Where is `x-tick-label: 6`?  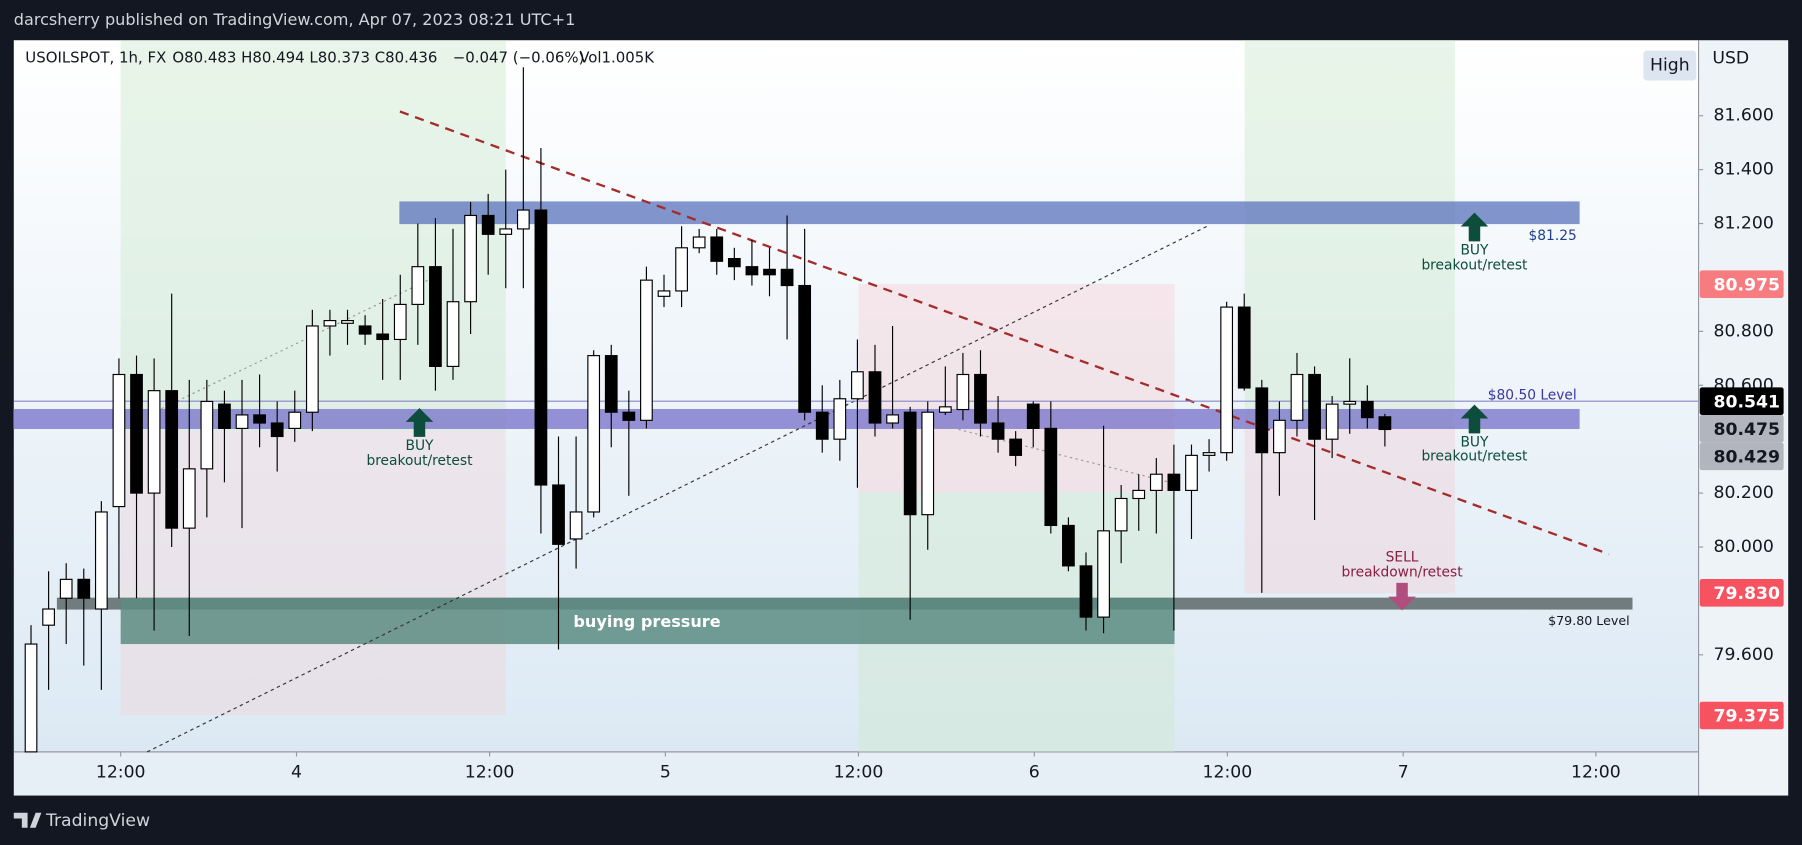 x-tick-label: 6 is located at coordinates (1034, 773).